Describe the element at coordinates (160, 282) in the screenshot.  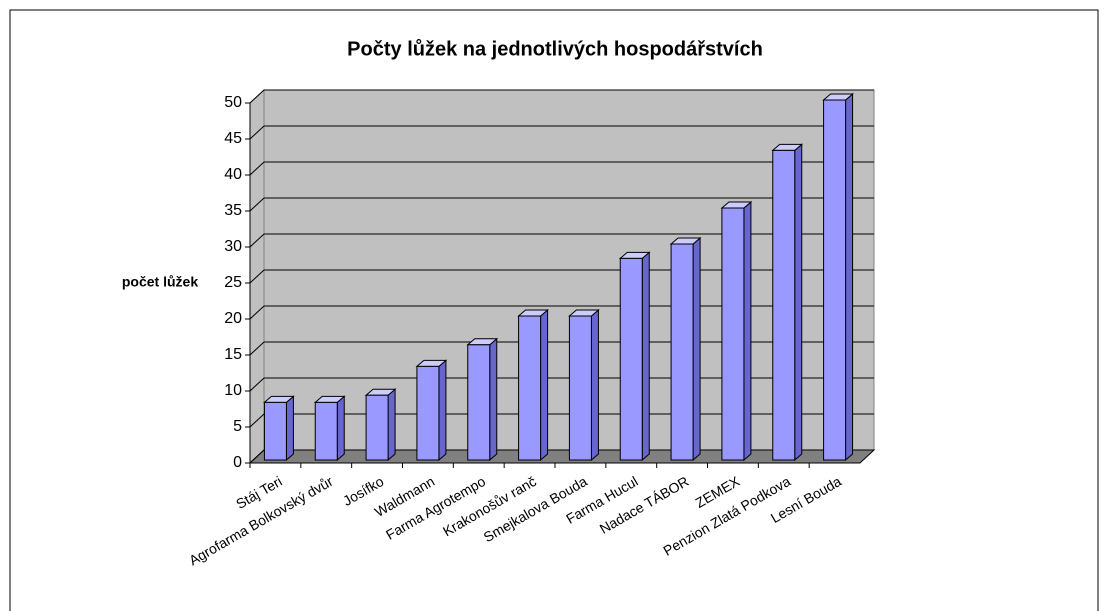
I see `y-axis-label: počet lůžek` at that location.